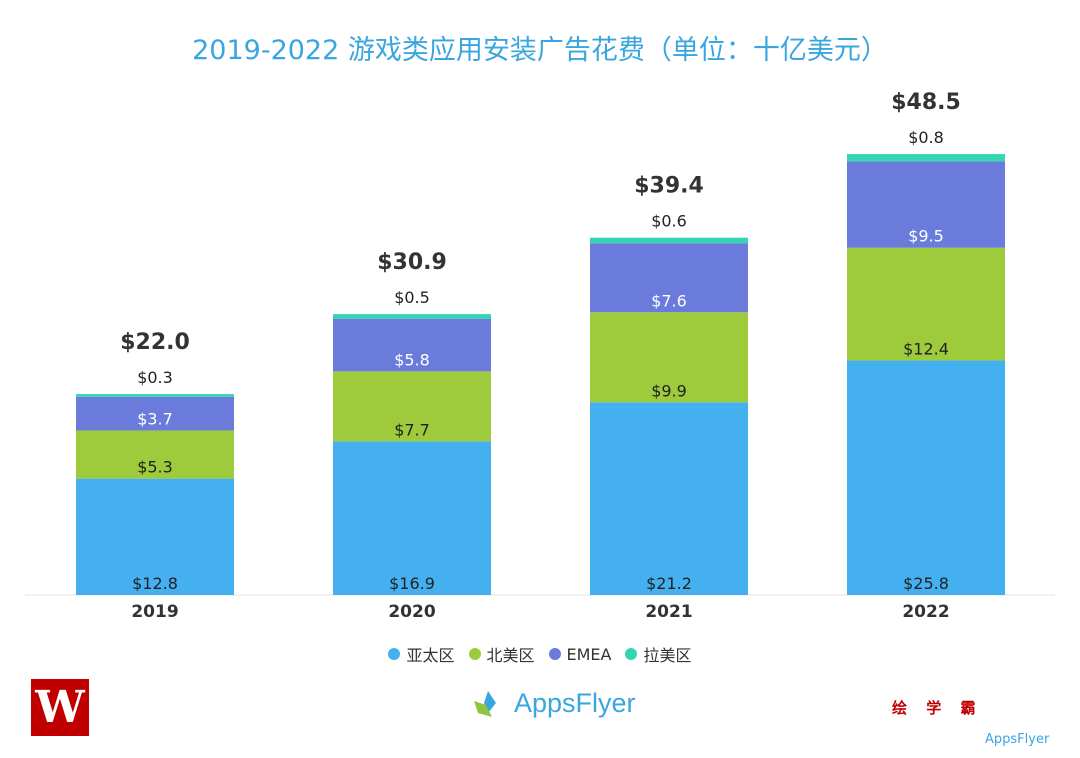  Describe the element at coordinates (669, 240) in the screenshot. I see `bar-segment-拉美区-2021` at that location.